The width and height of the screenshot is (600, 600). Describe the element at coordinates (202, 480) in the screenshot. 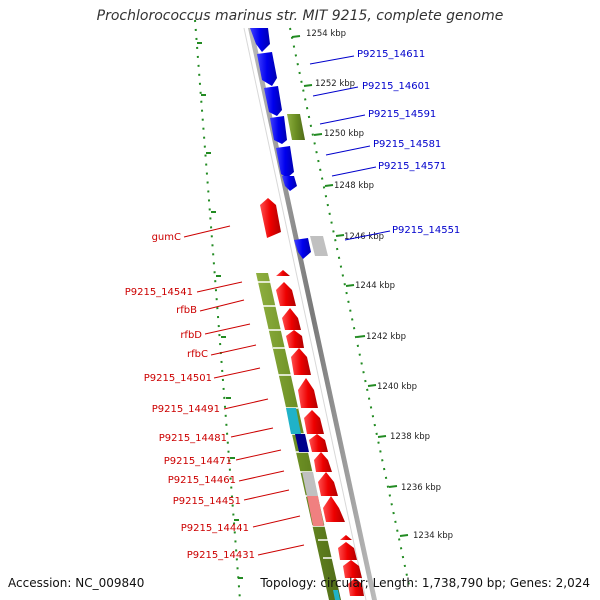

I see `gene-label: P9215_14461` at that location.